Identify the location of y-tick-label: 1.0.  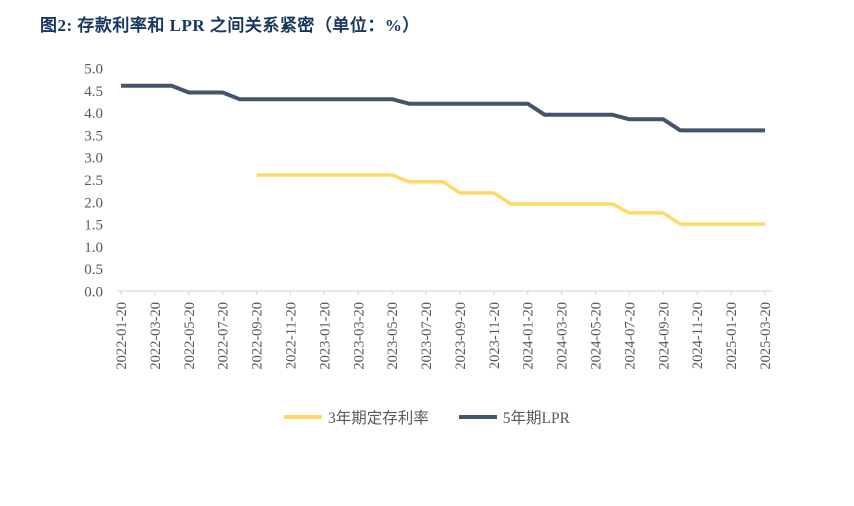
(93, 248).